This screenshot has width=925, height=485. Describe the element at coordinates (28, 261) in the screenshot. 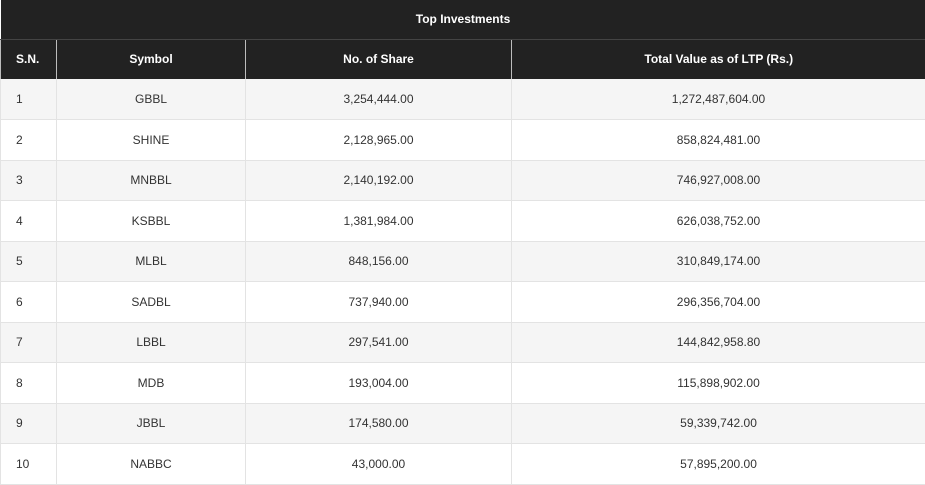

I see `cell-sn: 5` at that location.